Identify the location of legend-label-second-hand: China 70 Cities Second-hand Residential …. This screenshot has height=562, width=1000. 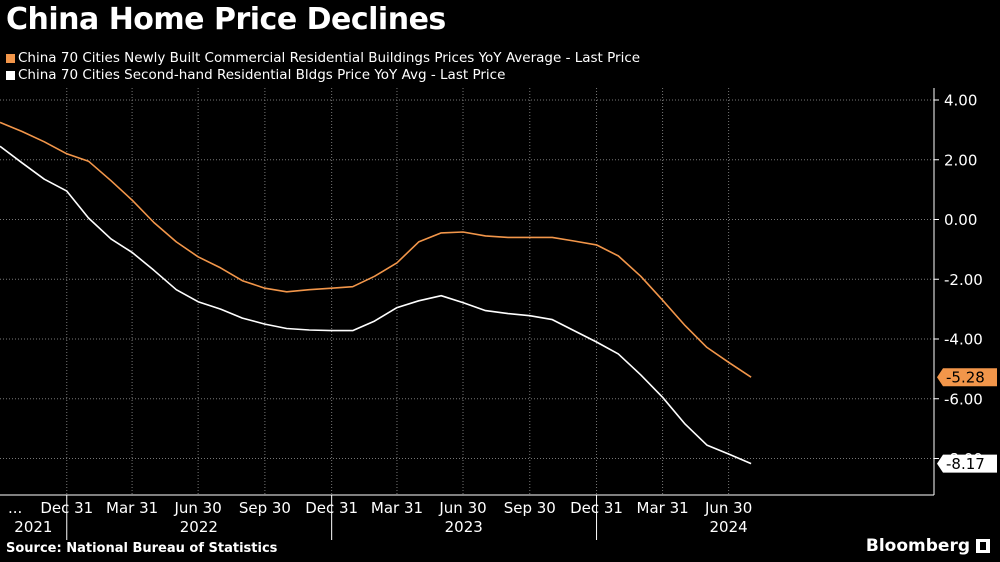
(262, 75).